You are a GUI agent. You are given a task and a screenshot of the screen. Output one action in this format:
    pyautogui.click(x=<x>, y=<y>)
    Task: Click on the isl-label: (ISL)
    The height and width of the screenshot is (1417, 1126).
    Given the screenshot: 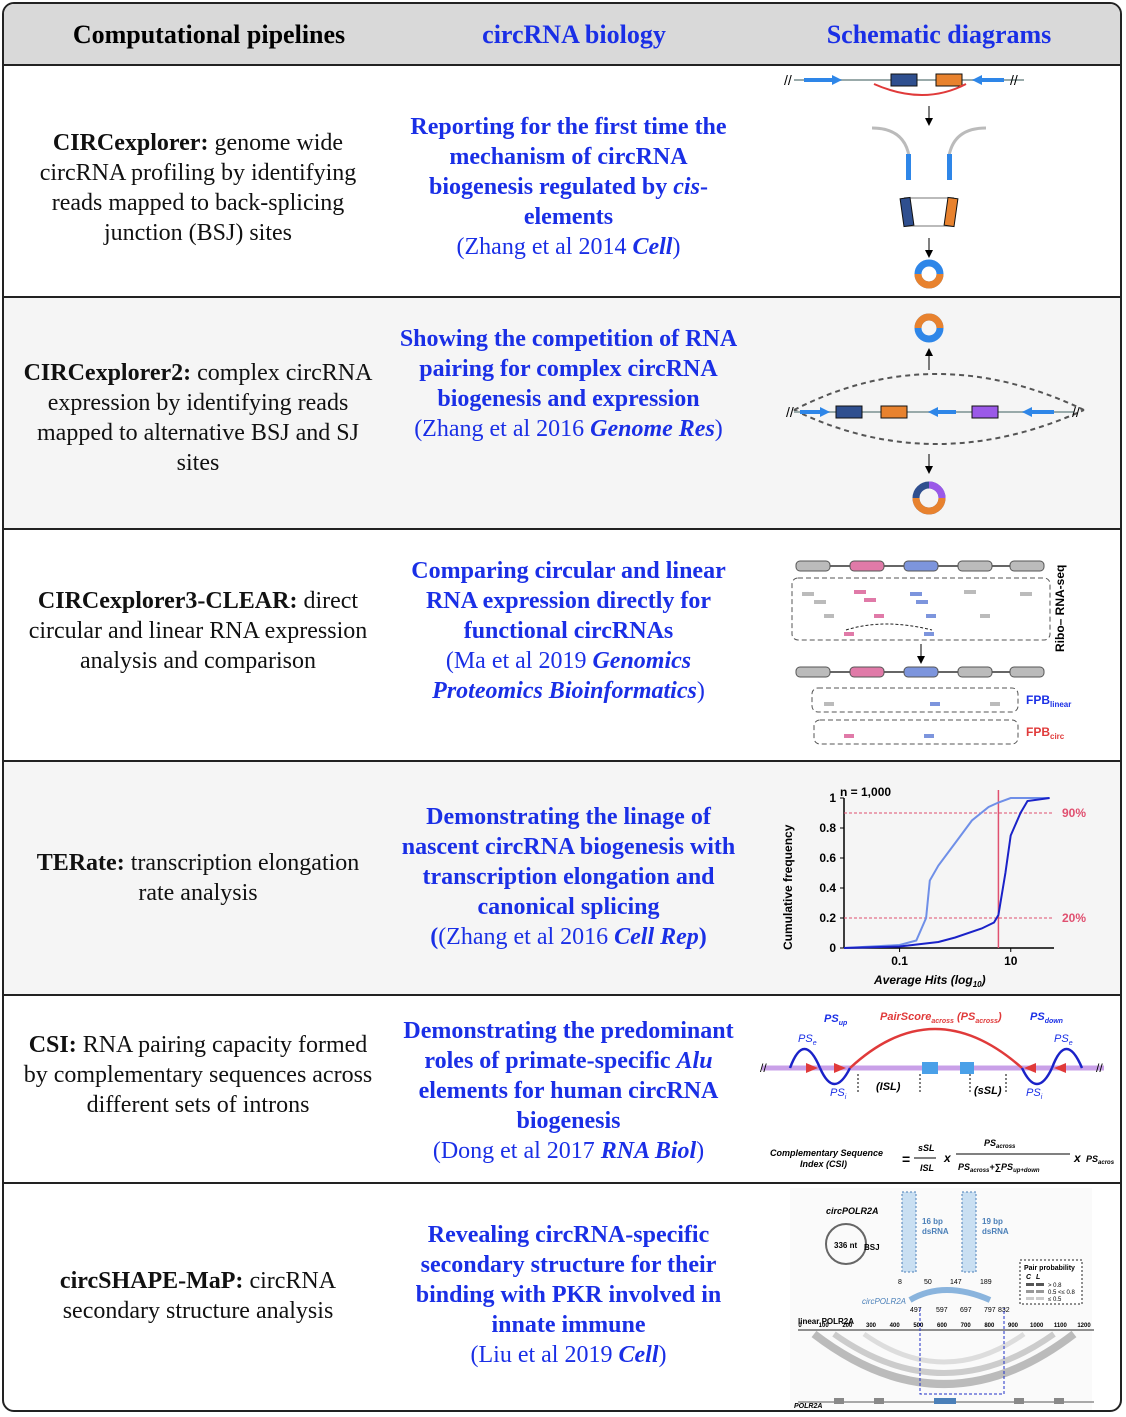 What is the action you would take?
    pyautogui.click(x=888, y=1087)
    